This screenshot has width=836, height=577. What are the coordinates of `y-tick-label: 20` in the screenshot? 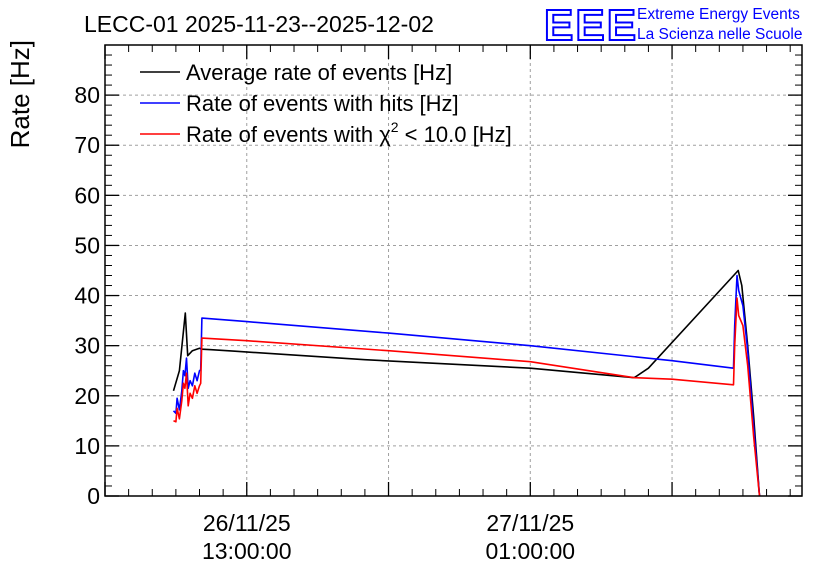 It's located at (87, 396).